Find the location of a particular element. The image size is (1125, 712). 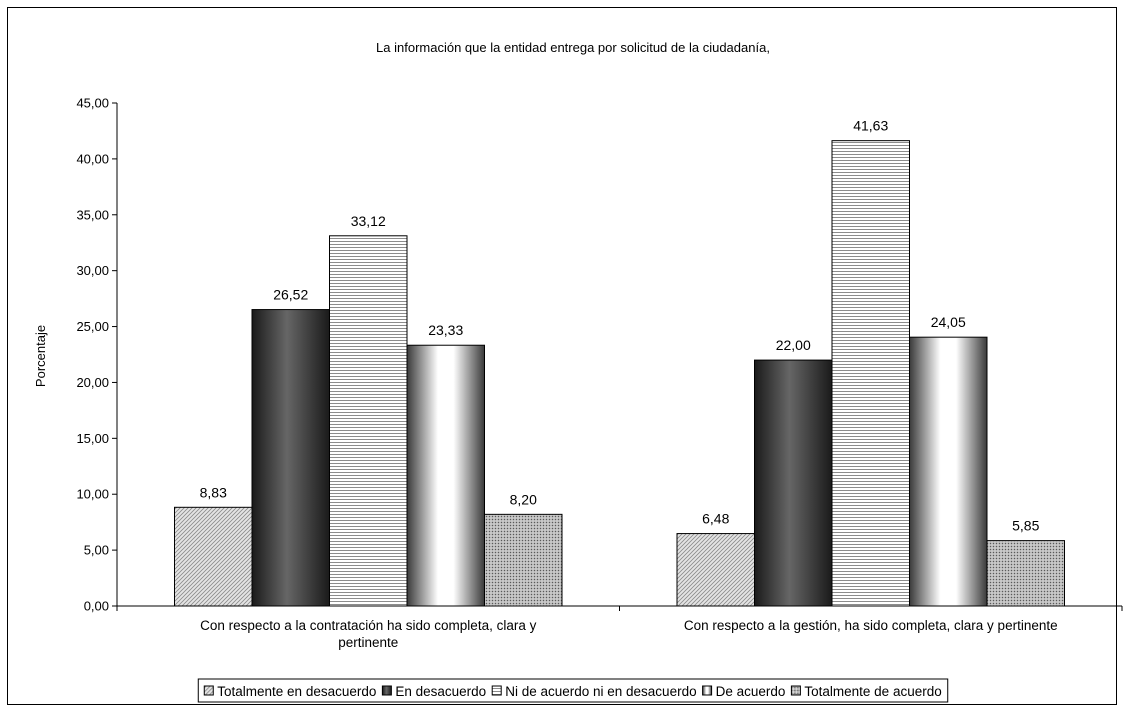

legend-label: Totalmente en desacuerdo is located at coordinates (296, 691).